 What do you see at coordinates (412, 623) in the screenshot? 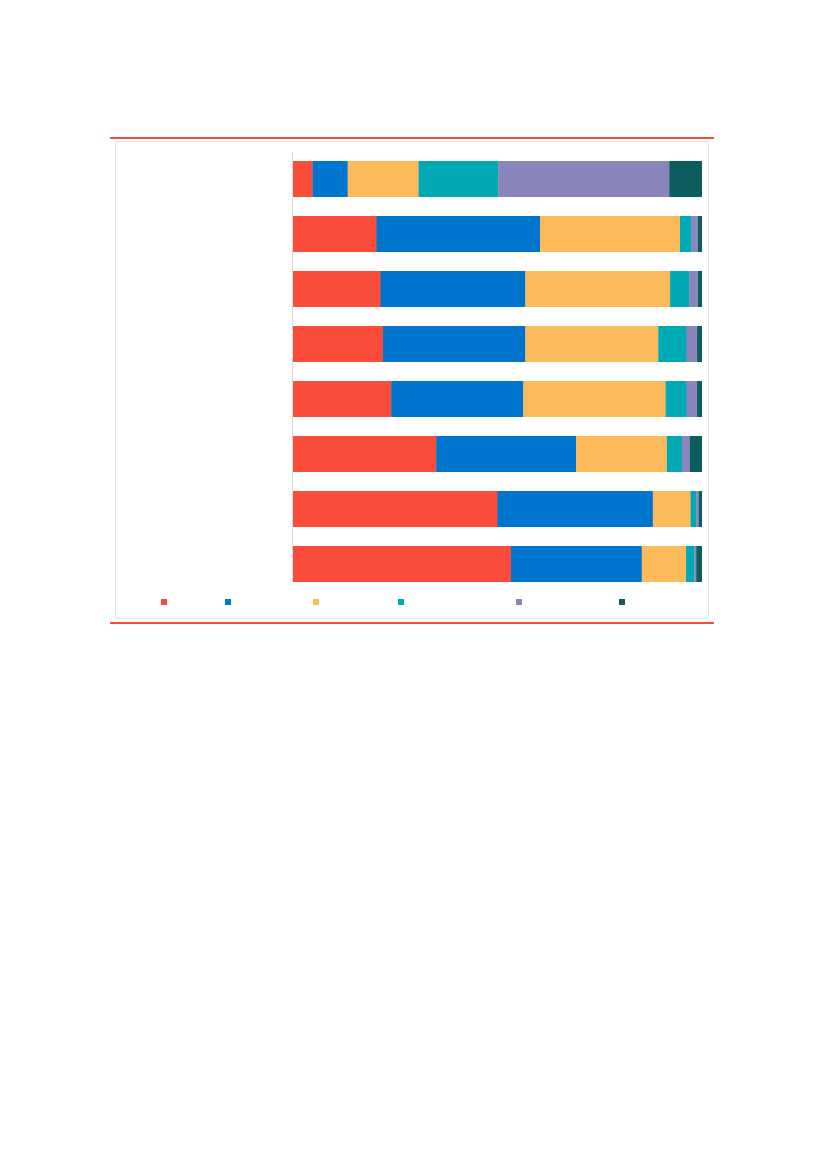
I see `bottom-rule` at bounding box center [412, 623].